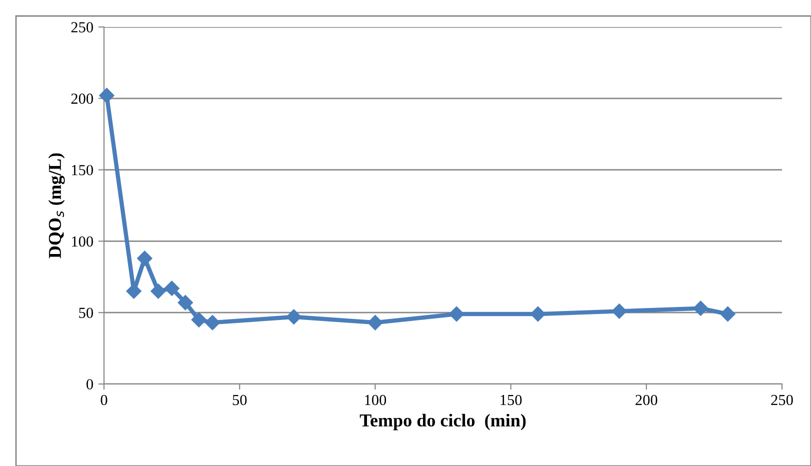 Image resolution: width=811 pixels, height=466 pixels. I want to click on y-tick-label: 150, so click(82, 170).